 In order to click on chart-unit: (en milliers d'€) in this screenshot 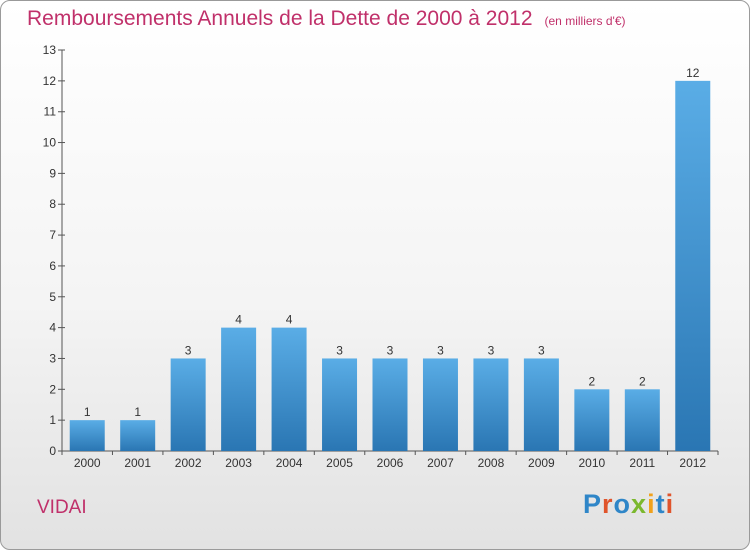, I will do `click(585, 21)`.